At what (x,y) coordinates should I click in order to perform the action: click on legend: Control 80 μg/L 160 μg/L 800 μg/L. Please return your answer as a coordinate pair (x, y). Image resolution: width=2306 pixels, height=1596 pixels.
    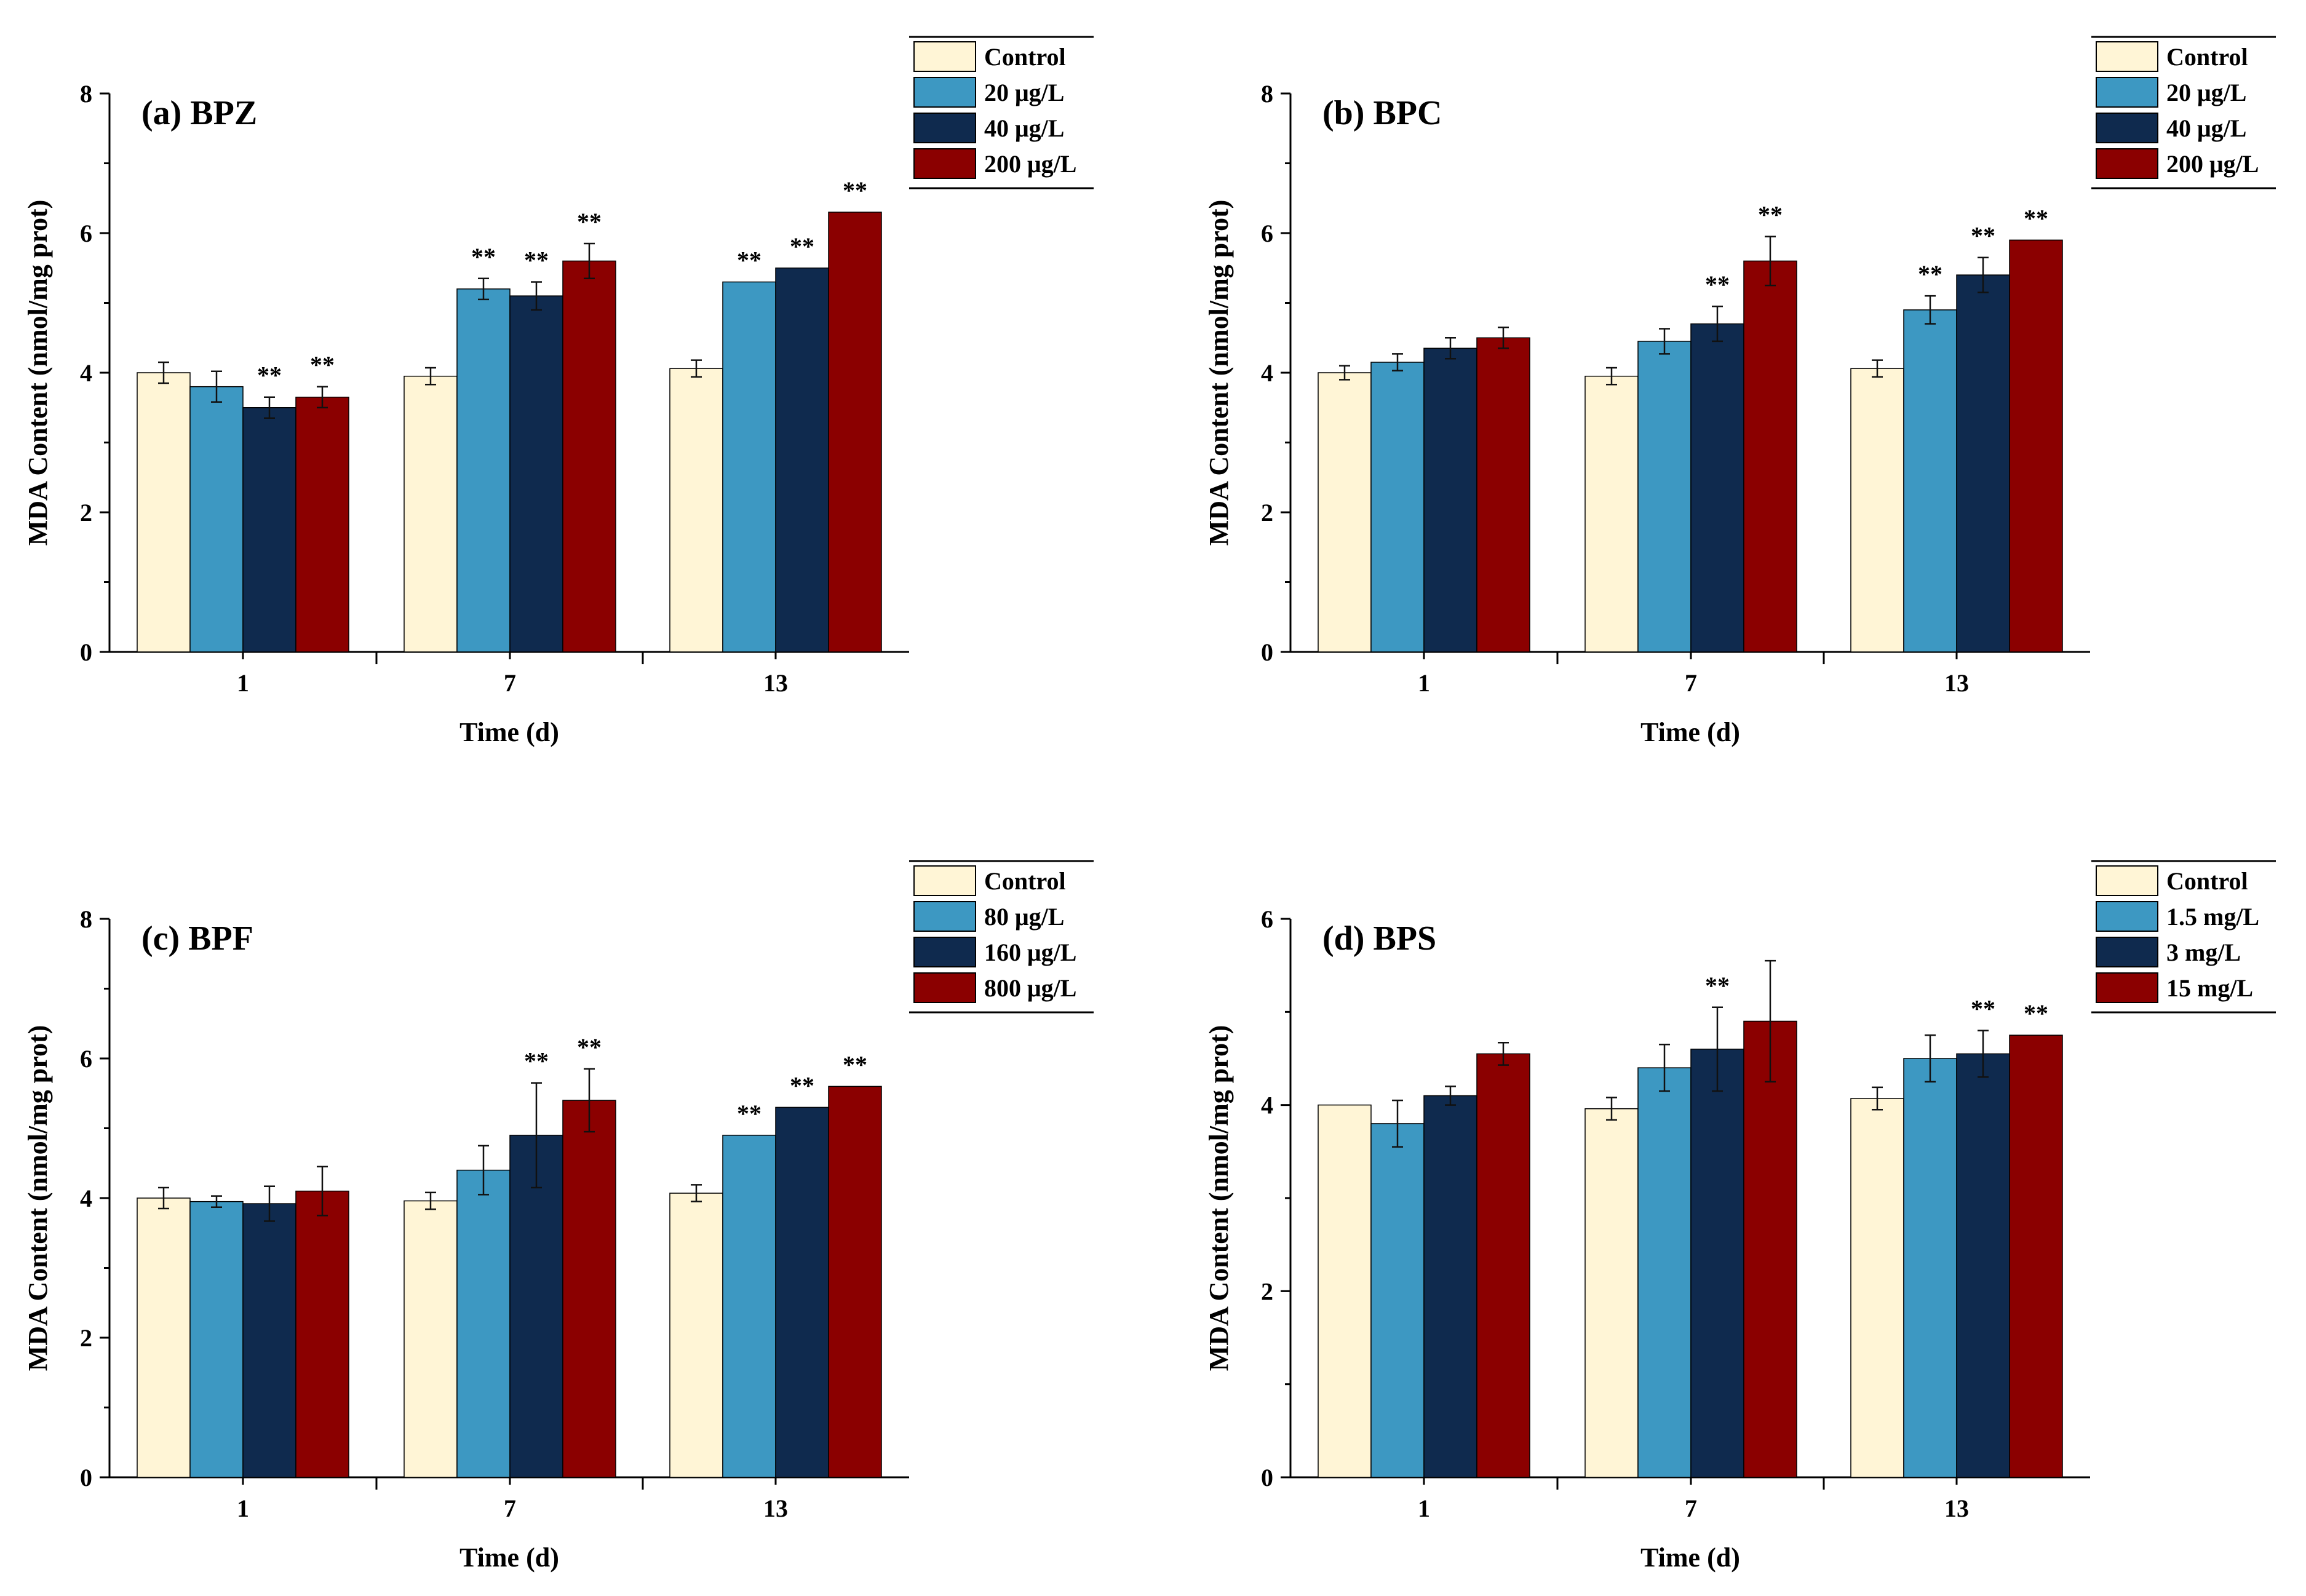
    Looking at the image, I should click on (1001, 937).